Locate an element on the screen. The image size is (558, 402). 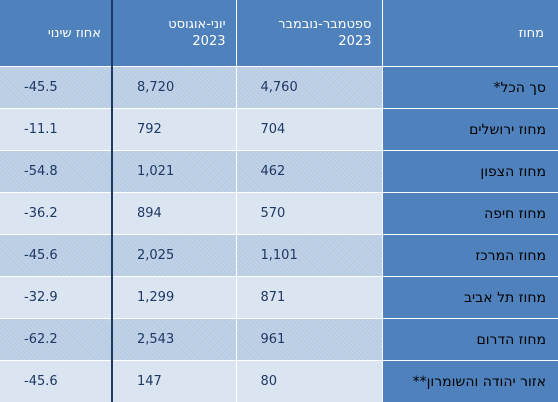
row-jun-aug: 8,720 is located at coordinates (174, 88).